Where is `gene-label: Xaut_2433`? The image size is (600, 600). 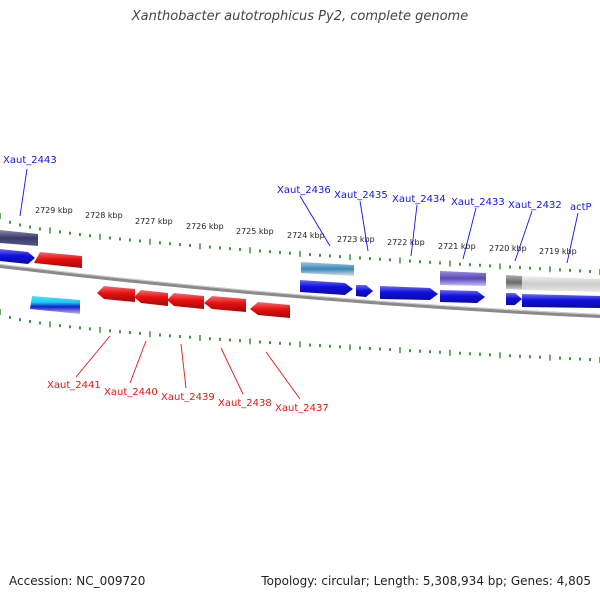 gene-label: Xaut_2433 is located at coordinates (478, 202).